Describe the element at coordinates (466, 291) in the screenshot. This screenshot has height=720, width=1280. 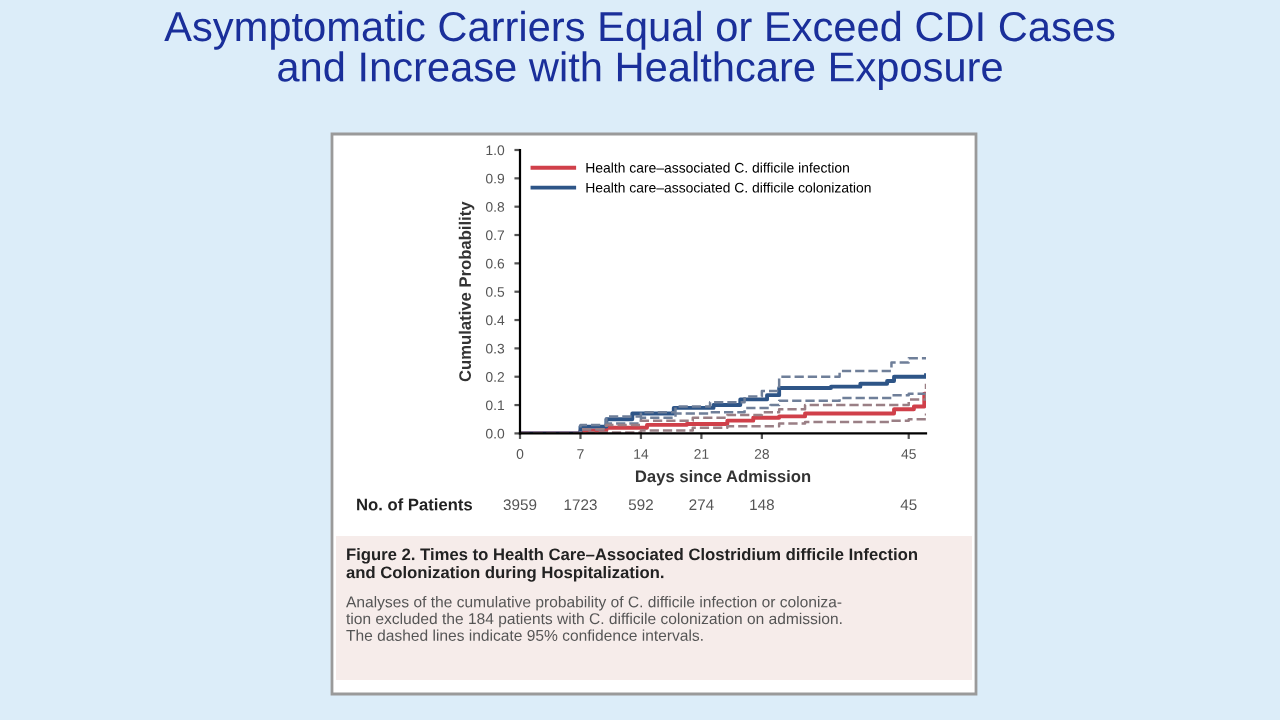
I see `y-axis-title: Cumulative Probability` at that location.